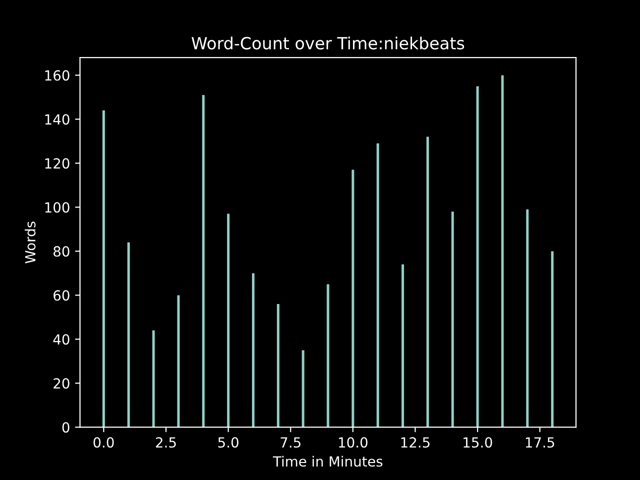 This screenshot has height=480, width=640. I want to click on y-tick-label: 60, so click(62, 295).